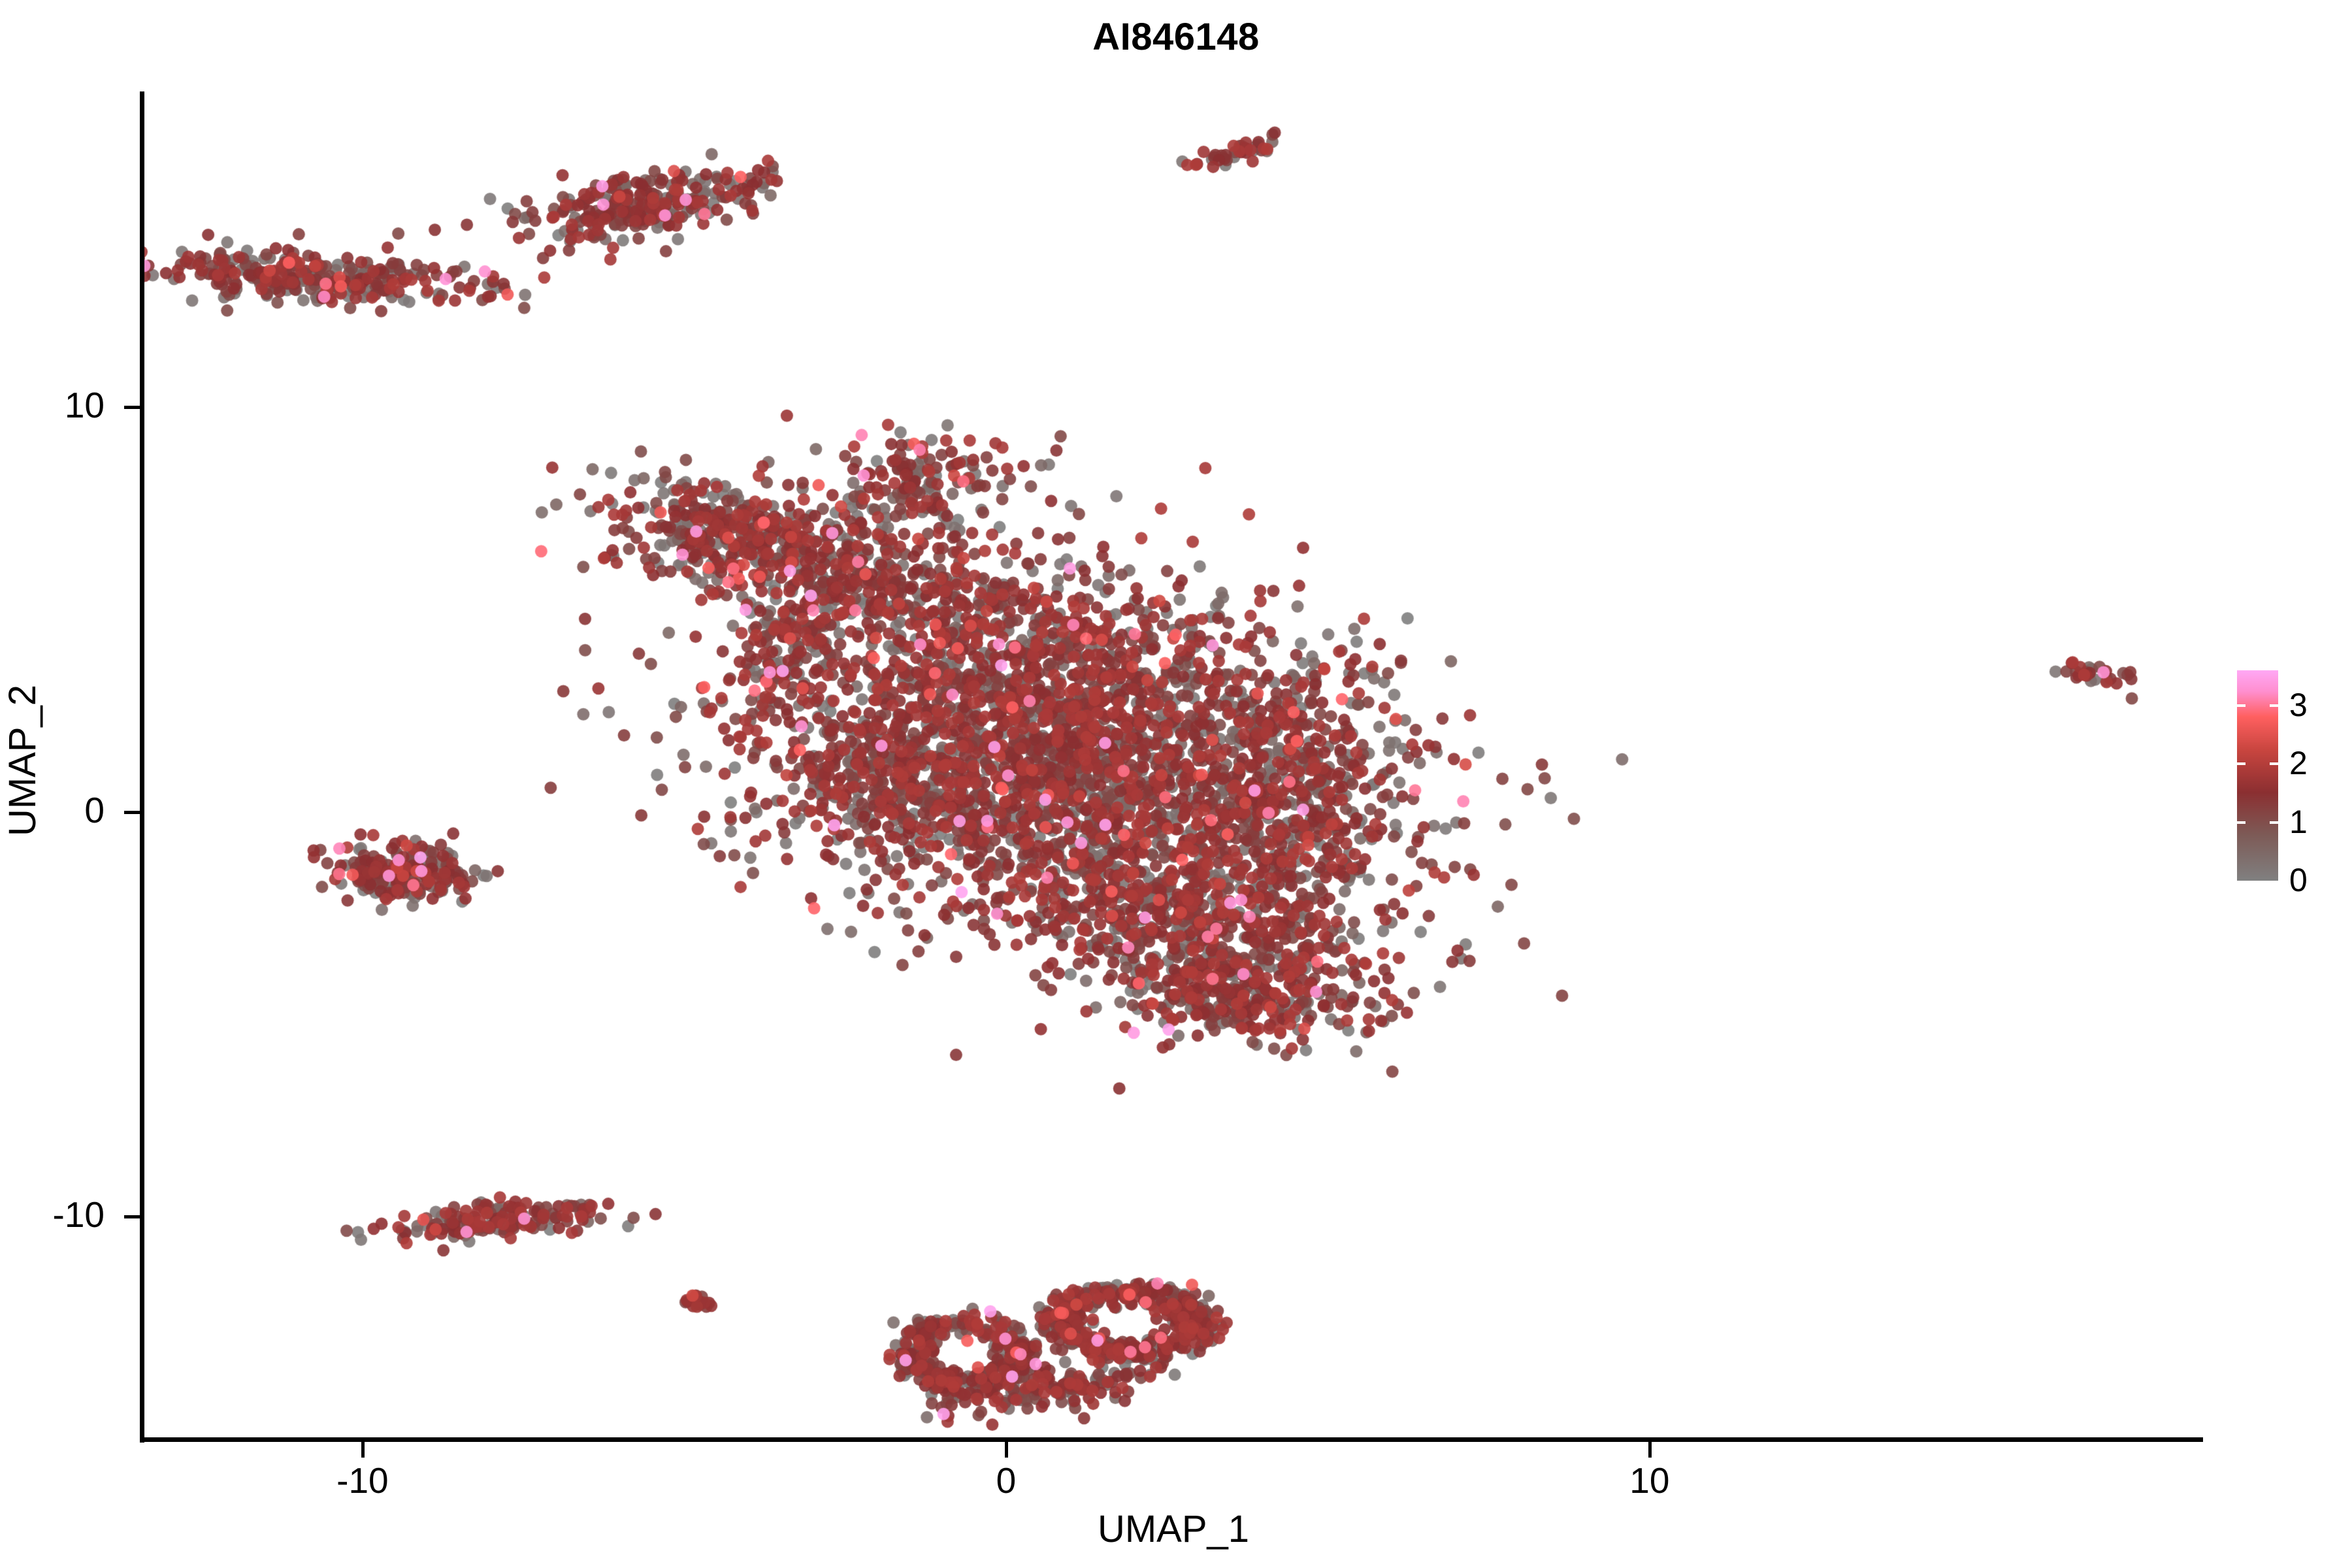 Image resolution: width=2352 pixels, height=1568 pixels. I want to click on legend-label: 1, so click(2298, 821).